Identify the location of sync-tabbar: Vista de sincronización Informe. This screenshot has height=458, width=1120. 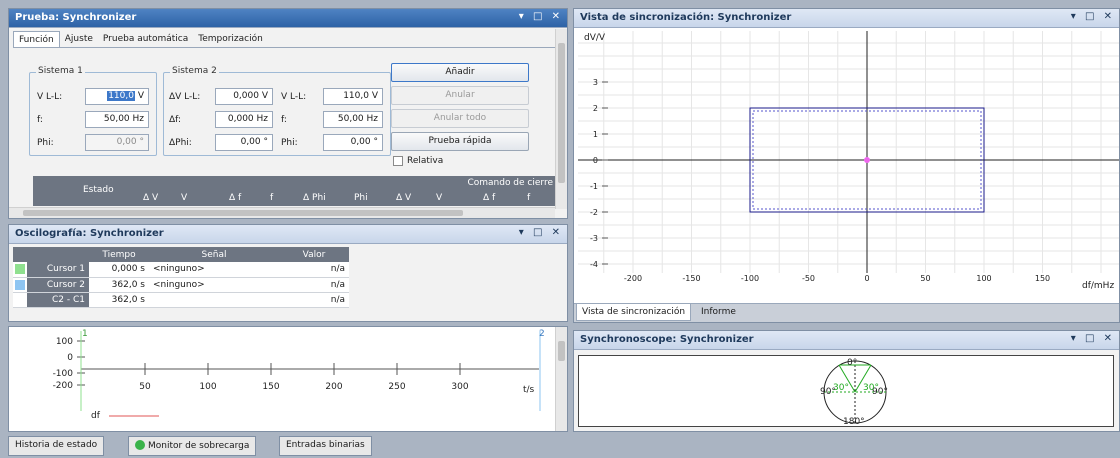
(846, 312).